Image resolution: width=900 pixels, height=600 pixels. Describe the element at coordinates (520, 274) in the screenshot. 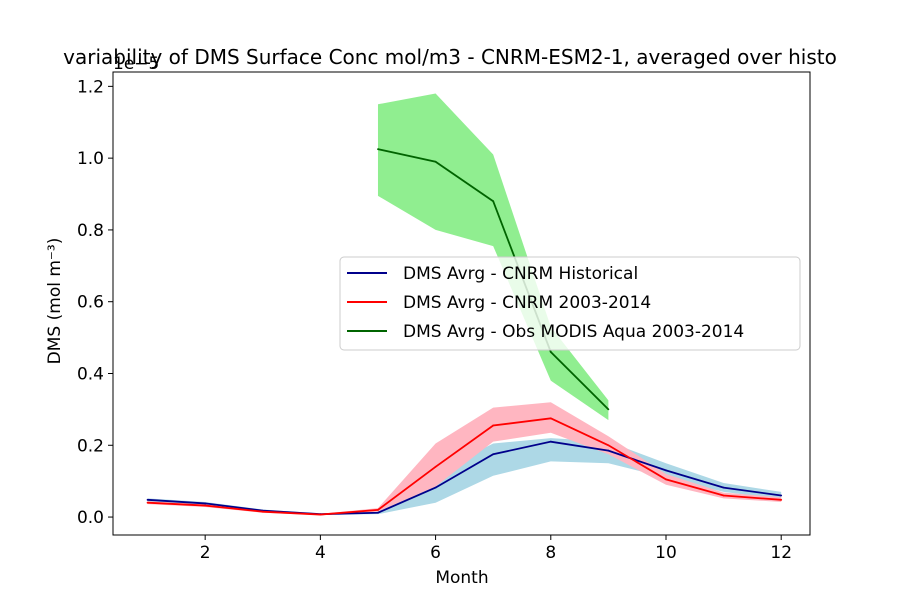

I see `legend-label-1: DMS Avrg - CNRM Historical` at that location.